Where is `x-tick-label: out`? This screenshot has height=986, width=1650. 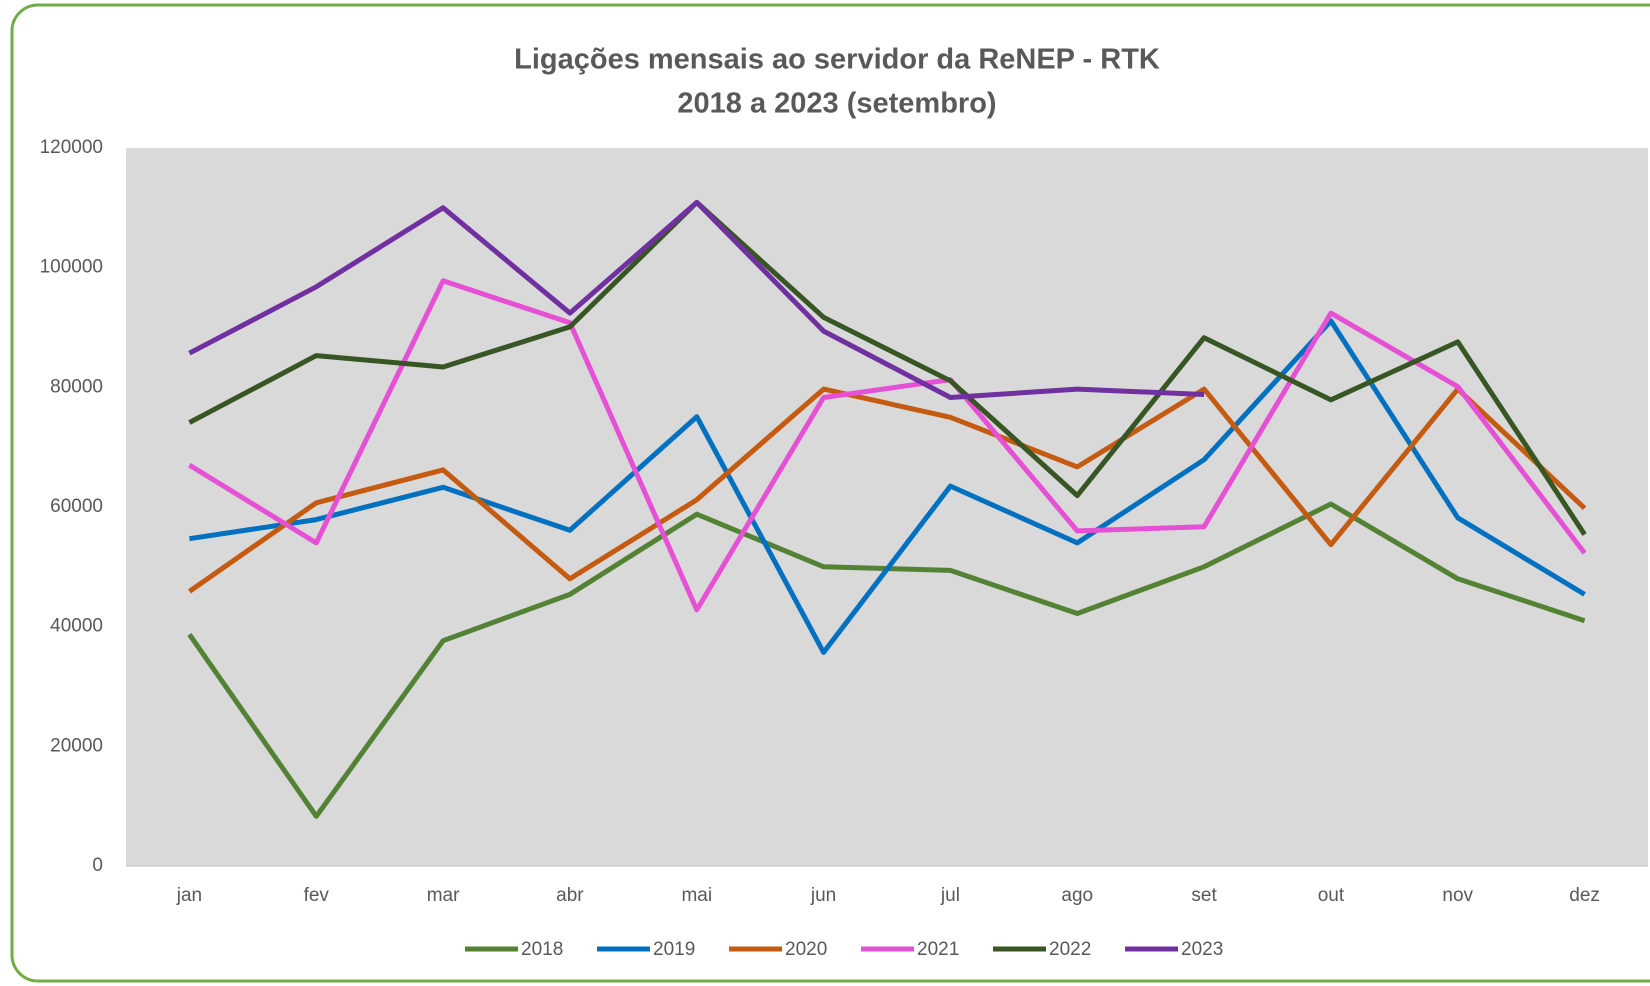 x-tick-label: out is located at coordinates (1331, 895).